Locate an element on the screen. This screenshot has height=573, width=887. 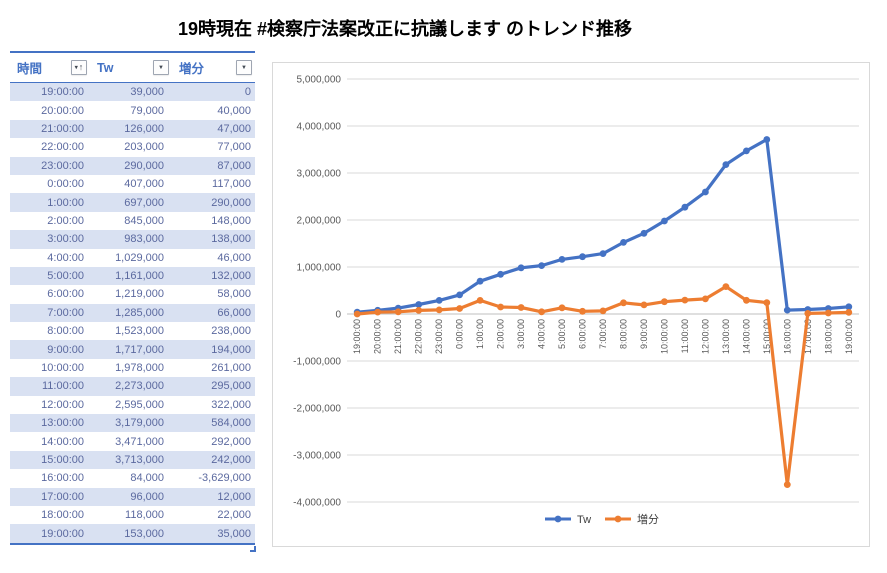
table-row: 6:00:00 1,219,000 58,000 is located at coordinates (132, 294).